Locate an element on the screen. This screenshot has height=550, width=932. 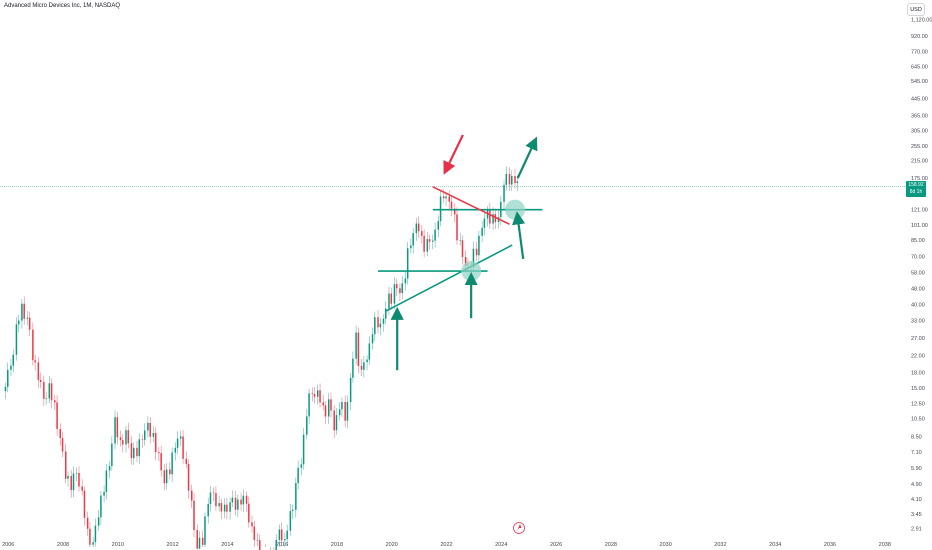
y-tick-label: 10.50 is located at coordinates (918, 420).